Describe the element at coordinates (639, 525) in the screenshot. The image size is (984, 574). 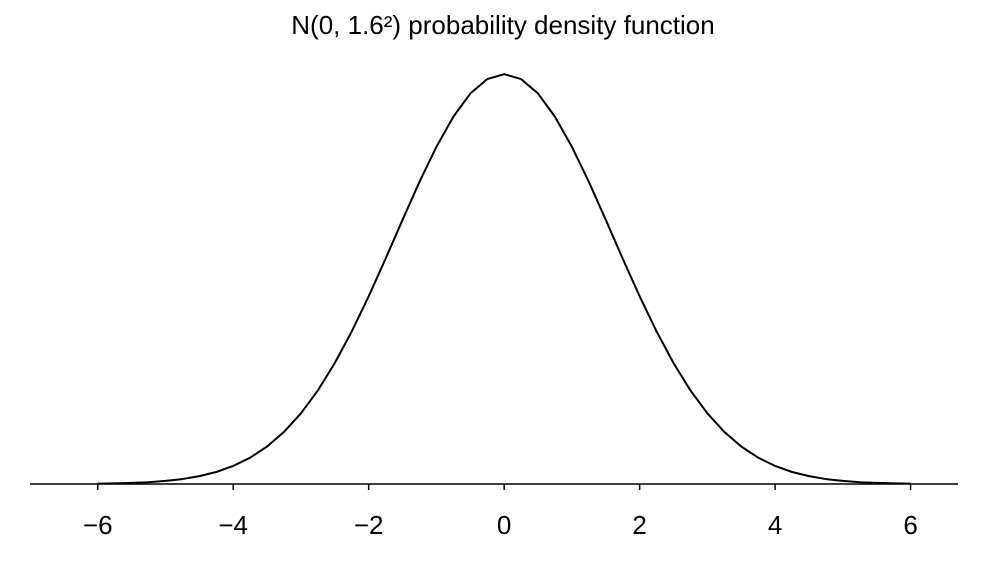
I see `x-tick-label: 2` at that location.